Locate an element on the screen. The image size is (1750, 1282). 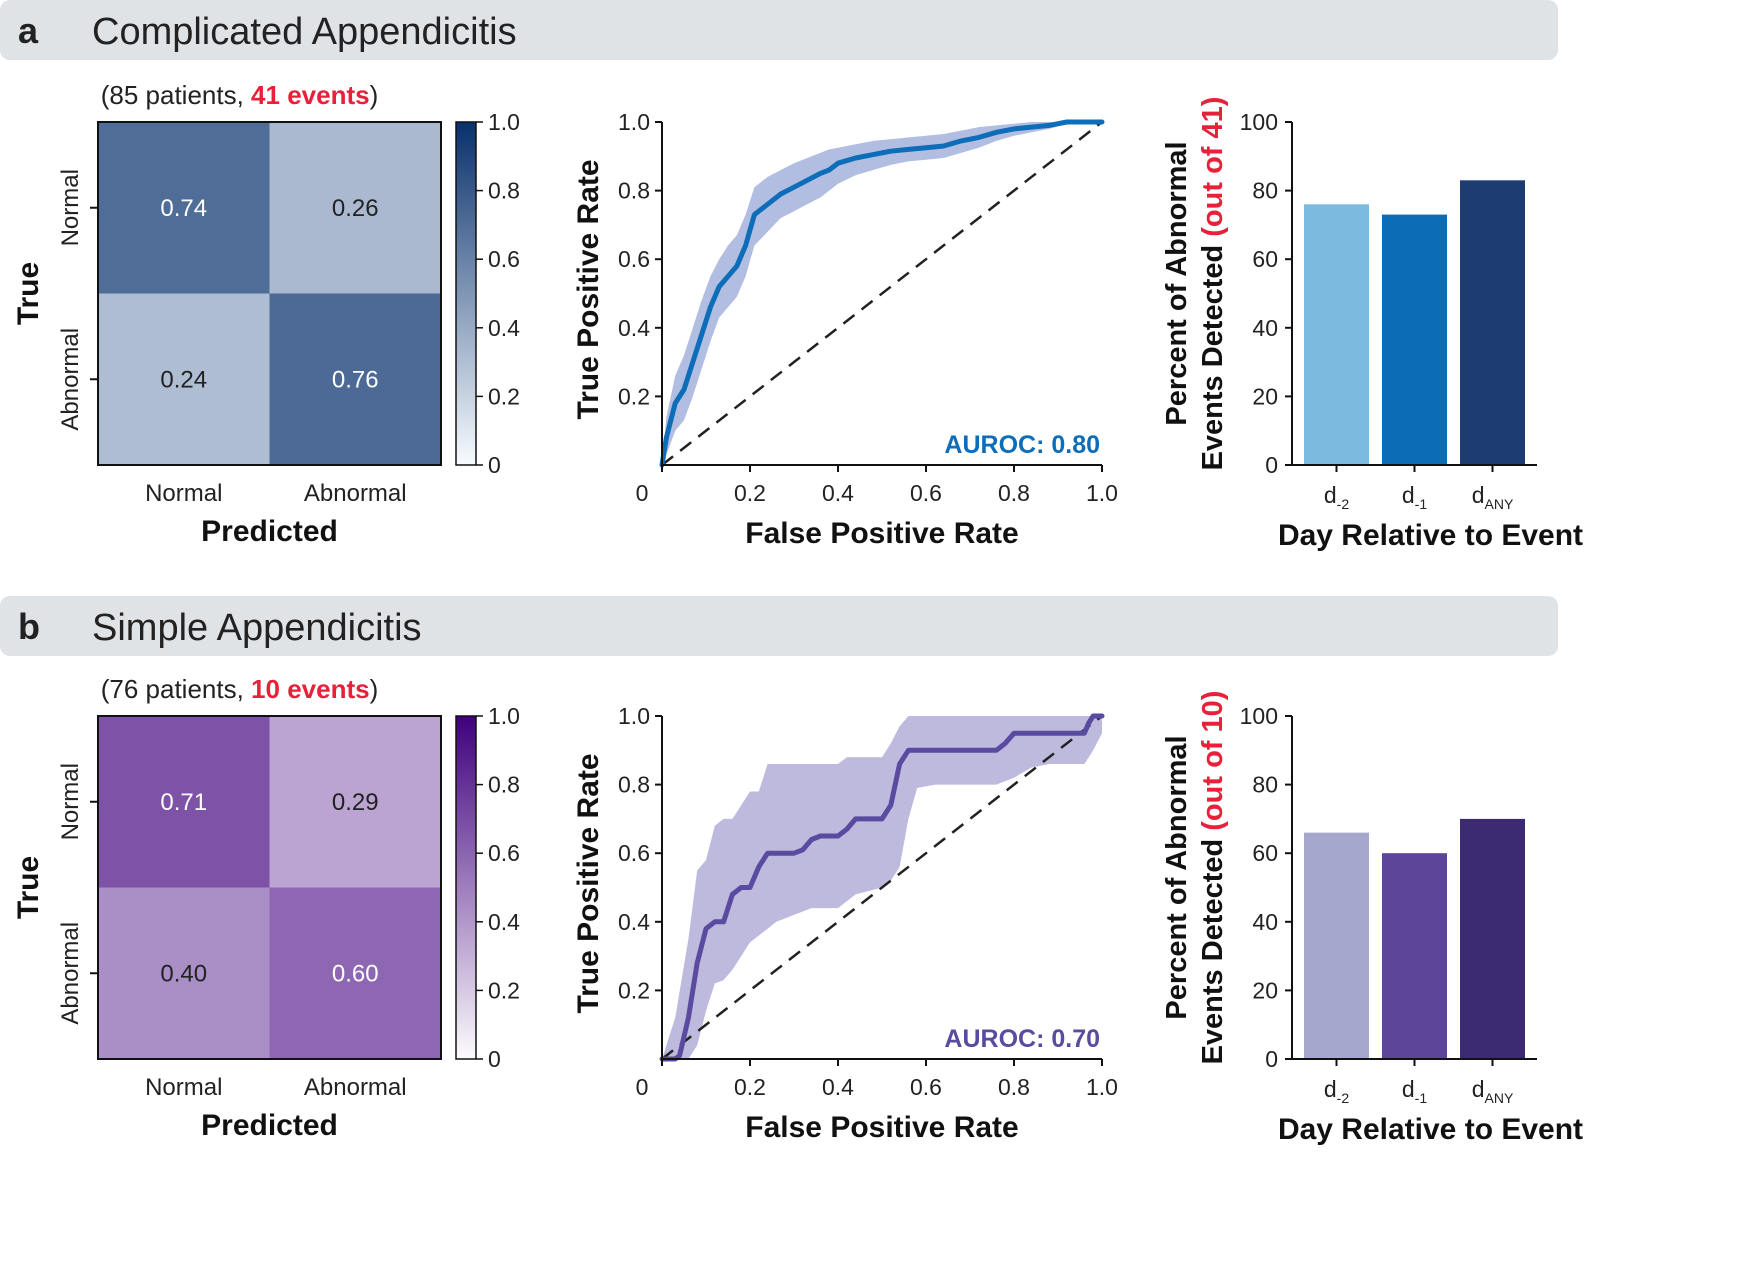
bar-y-tick-label: 60 is located at coordinates (1265, 259).